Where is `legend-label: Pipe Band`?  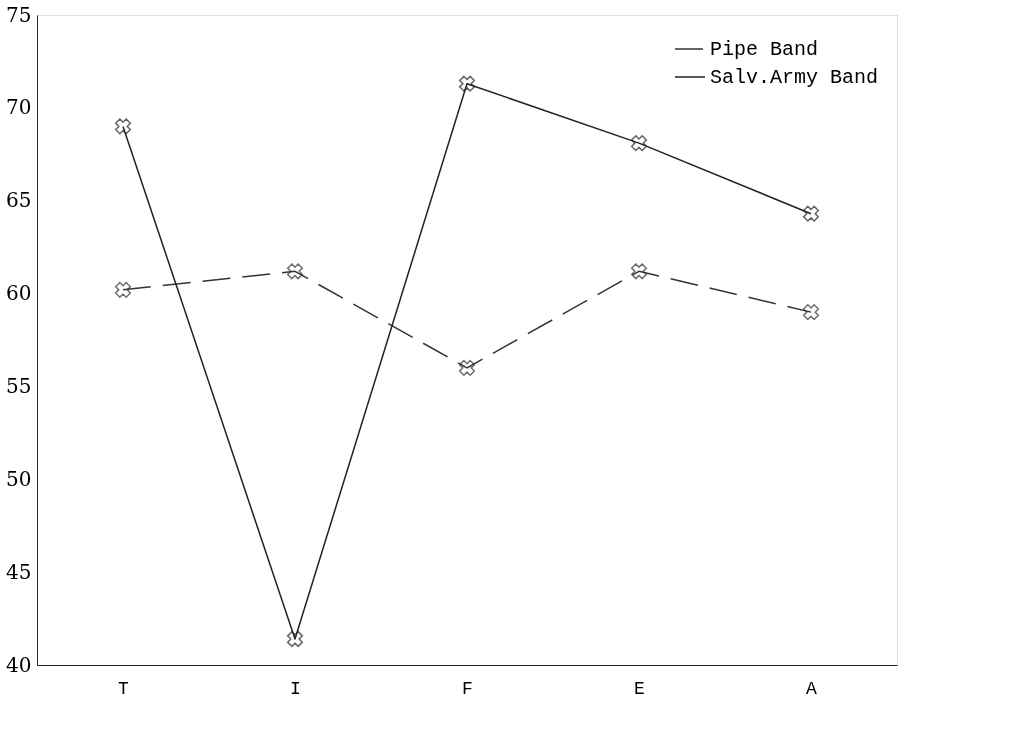
legend-label: Pipe Band is located at coordinates (764, 49).